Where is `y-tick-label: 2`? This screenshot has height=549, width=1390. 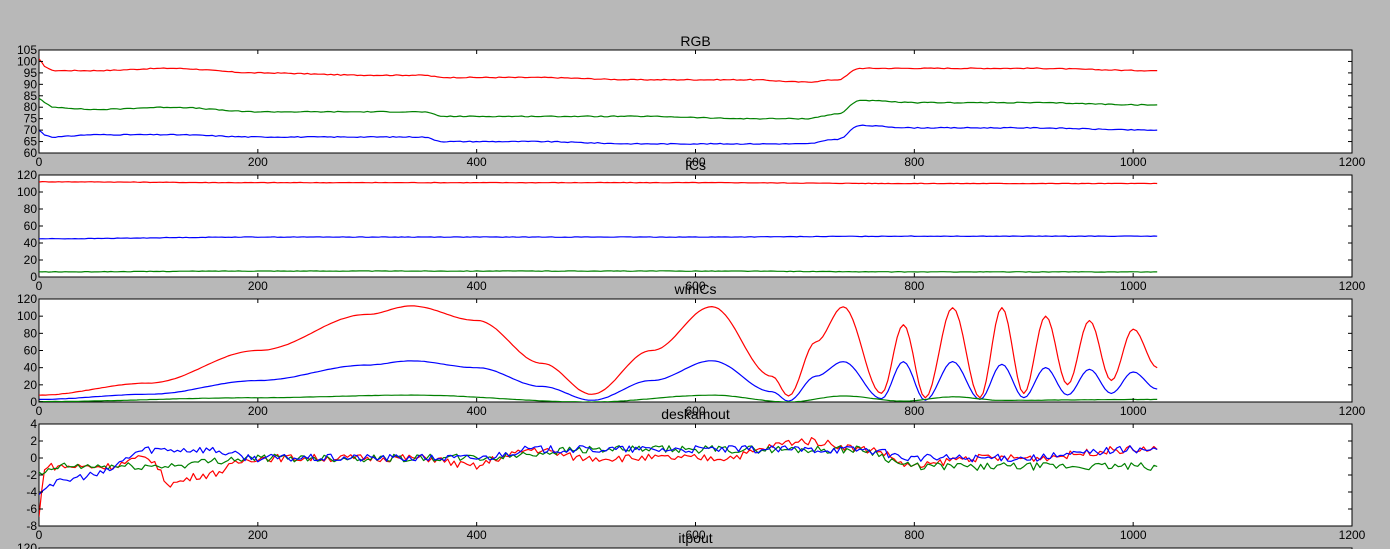
y-tick-label: 2 is located at coordinates (33, 441).